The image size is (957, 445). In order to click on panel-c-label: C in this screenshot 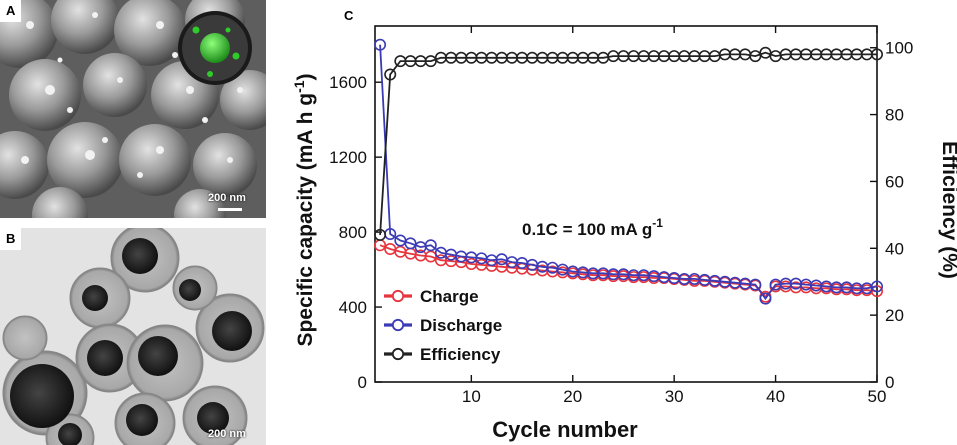, I will do `click(349, 15)`.